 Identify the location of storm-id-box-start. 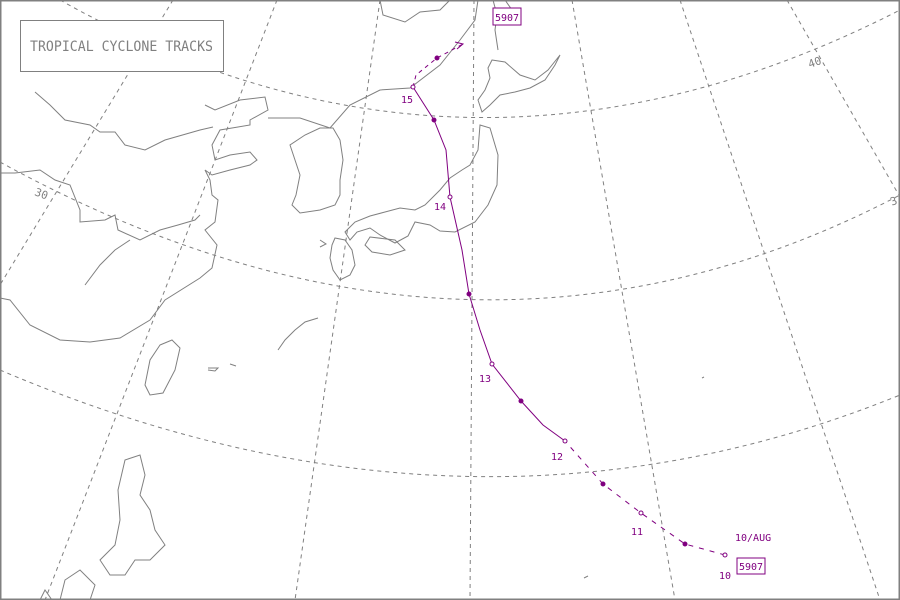
(751, 566).